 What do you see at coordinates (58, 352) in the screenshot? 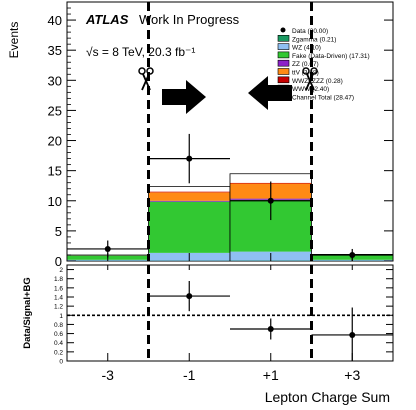
I see `ratio-y-tick-label-1: 0.2` at bounding box center [58, 352].